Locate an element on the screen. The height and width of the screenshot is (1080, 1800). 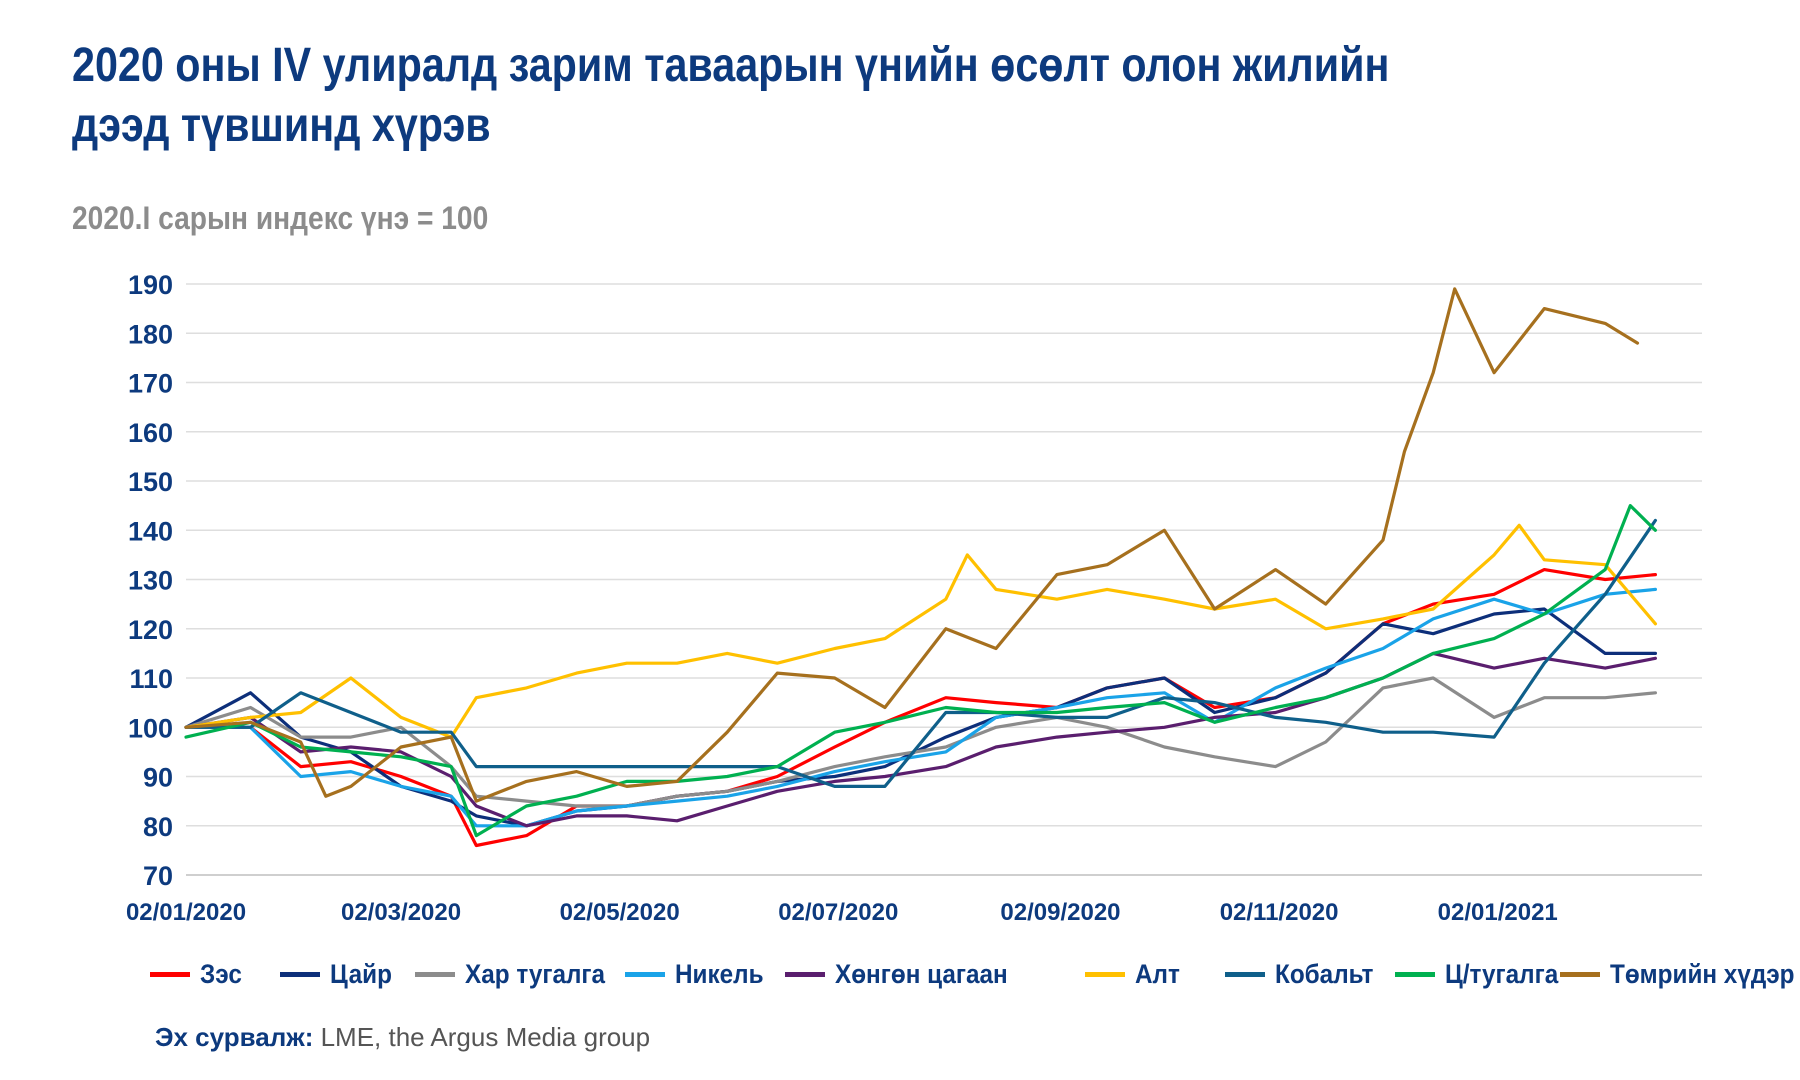
legend-item: Хөнгөн цагаан is located at coordinates (906, 974).